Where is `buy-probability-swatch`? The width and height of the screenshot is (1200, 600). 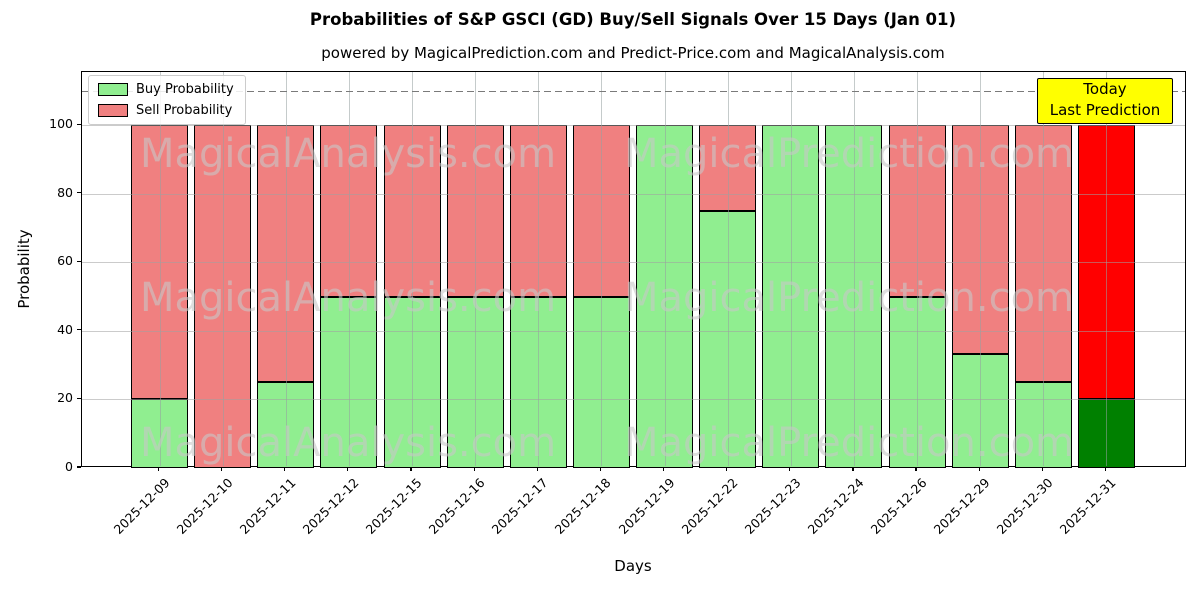
buy-probability-swatch is located at coordinates (113, 89).